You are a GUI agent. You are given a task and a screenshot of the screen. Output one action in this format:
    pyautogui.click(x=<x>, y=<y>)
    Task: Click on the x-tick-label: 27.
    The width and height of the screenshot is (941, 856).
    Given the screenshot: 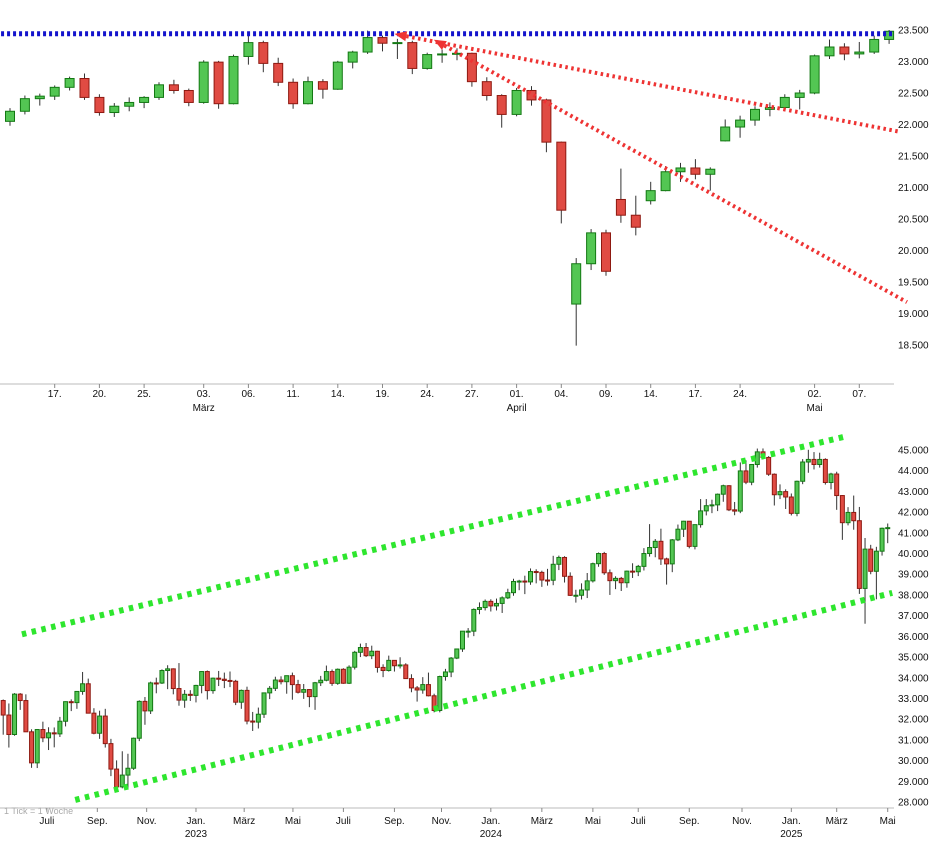 What is the action you would take?
    pyautogui.click(x=472, y=394)
    